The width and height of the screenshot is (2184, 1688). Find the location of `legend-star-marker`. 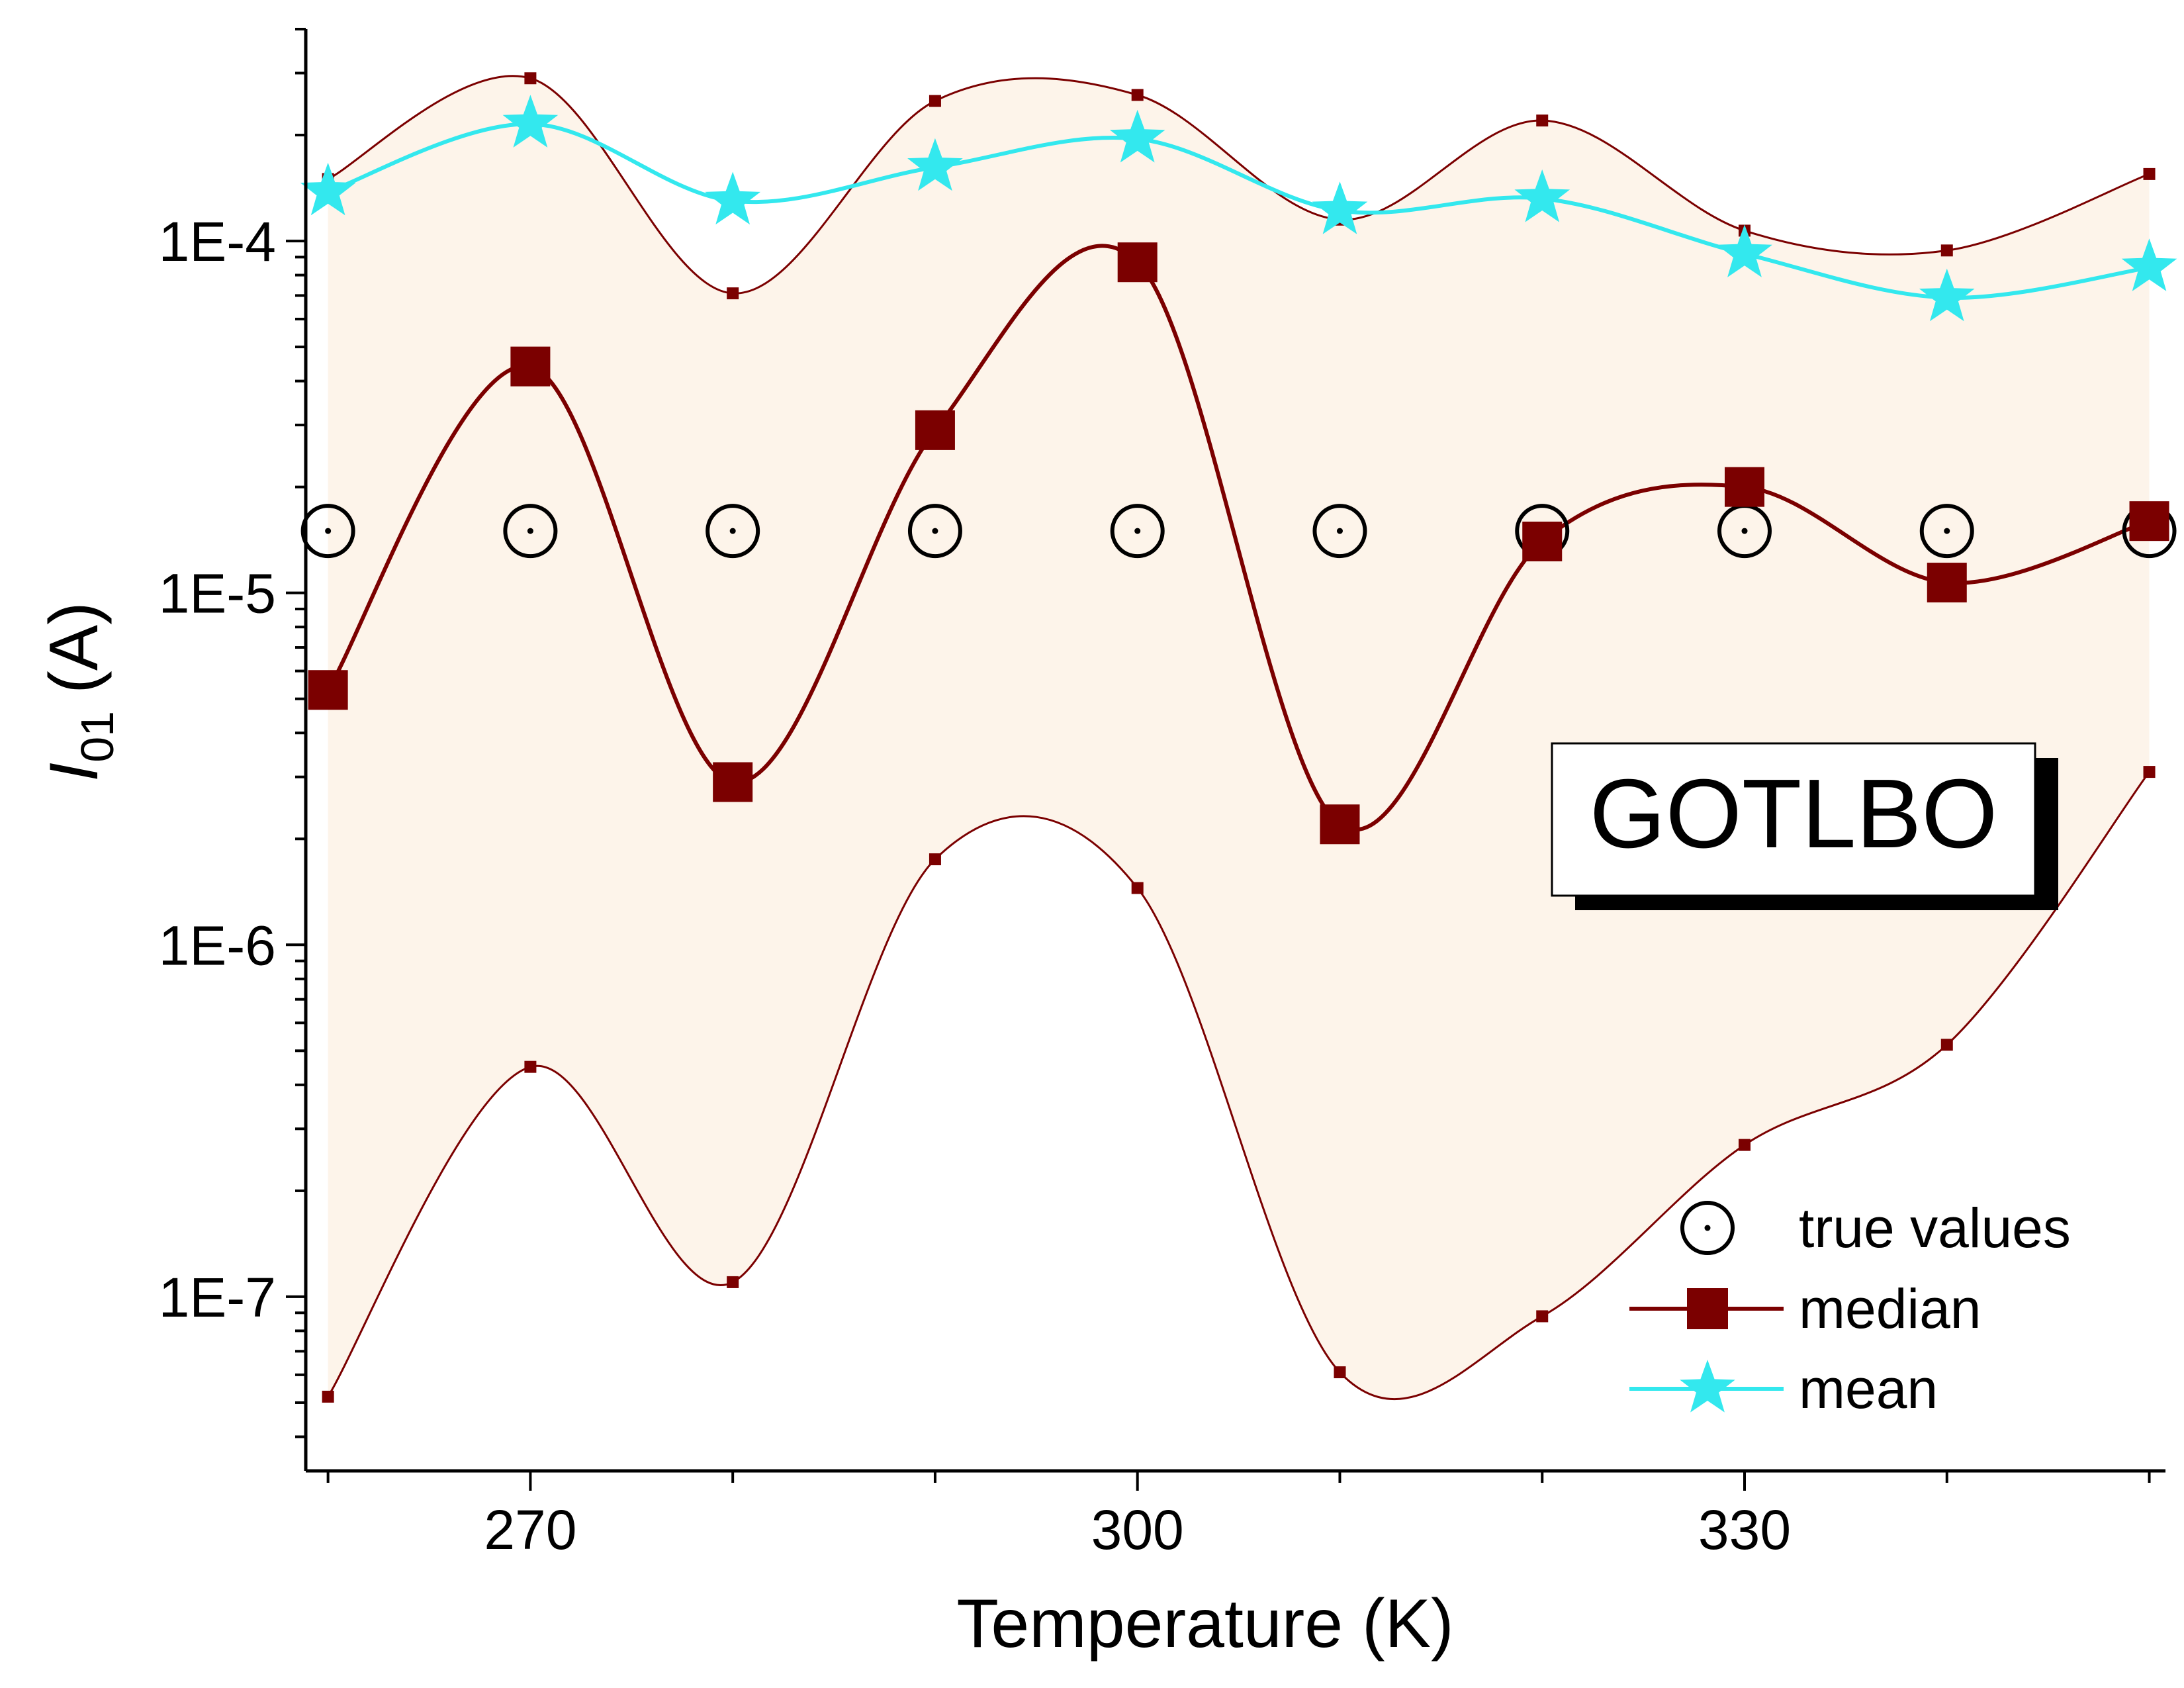

legend-star-marker is located at coordinates (1707, 1386).